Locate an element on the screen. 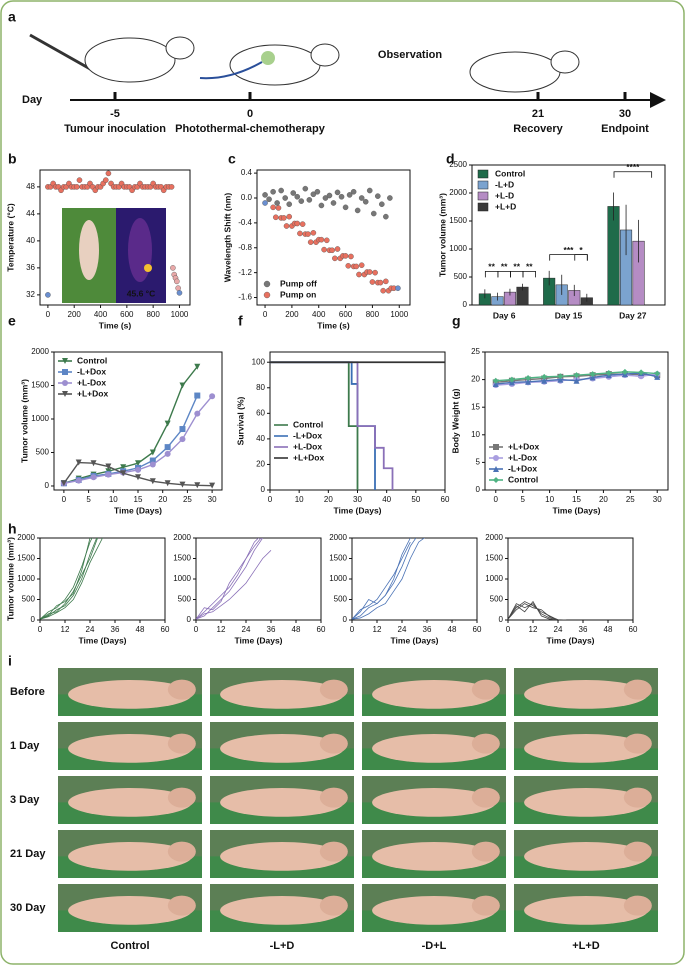  x-tick-label: 1000 is located at coordinates (180, 314).